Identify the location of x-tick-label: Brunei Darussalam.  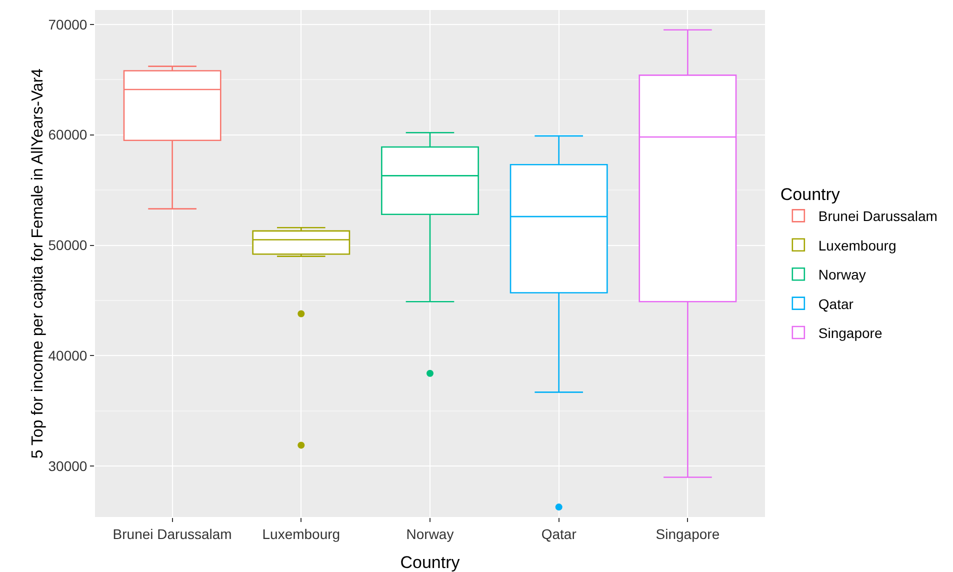
(172, 534).